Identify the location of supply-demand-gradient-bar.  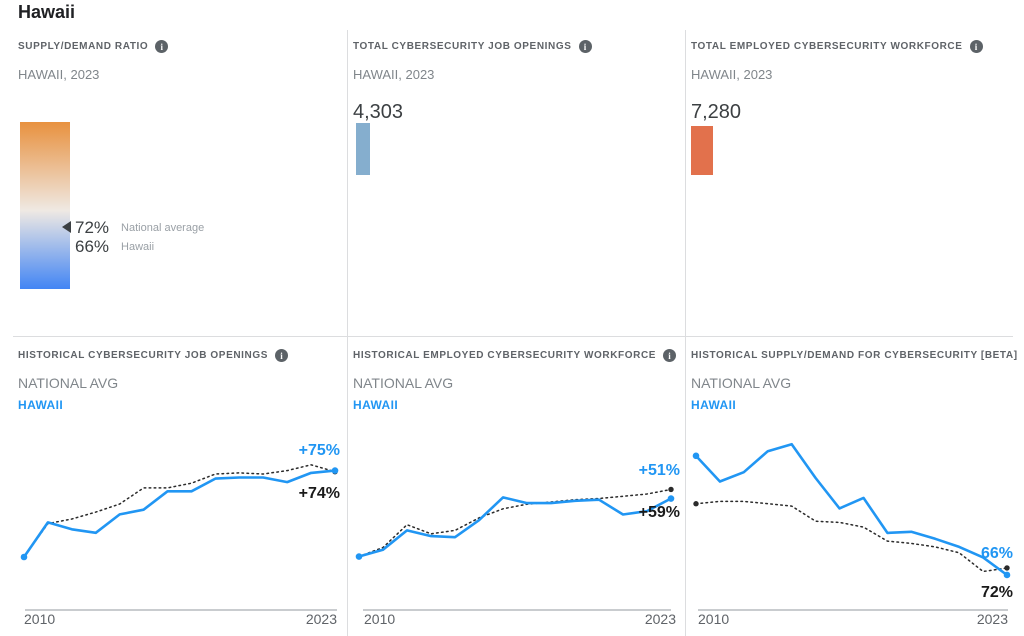
(45, 205).